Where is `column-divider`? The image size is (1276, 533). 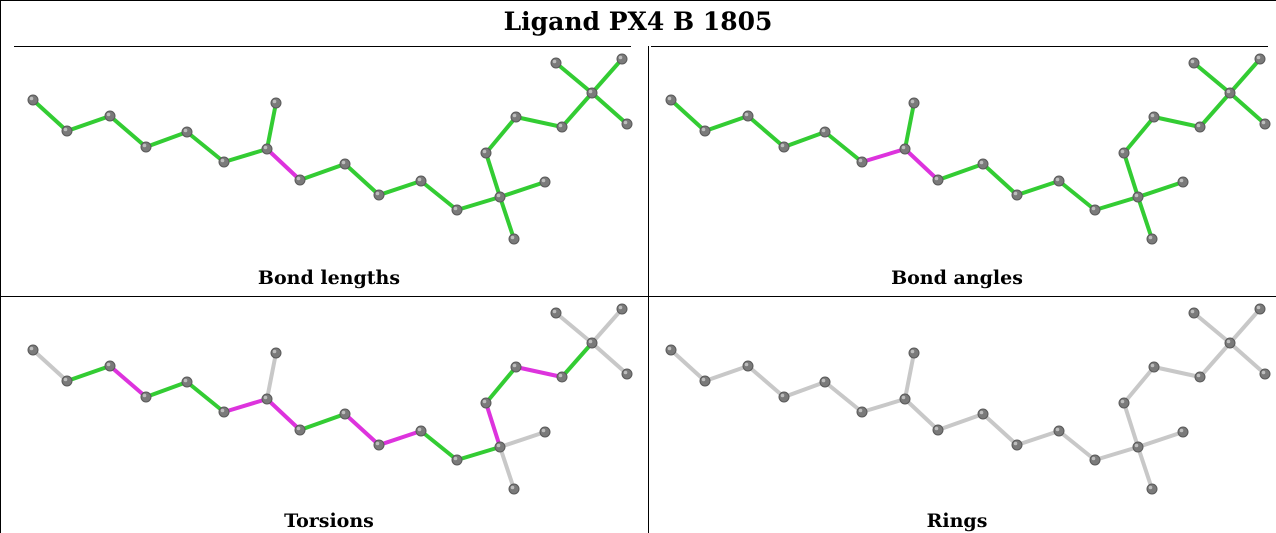
column-divider is located at coordinates (648, 289).